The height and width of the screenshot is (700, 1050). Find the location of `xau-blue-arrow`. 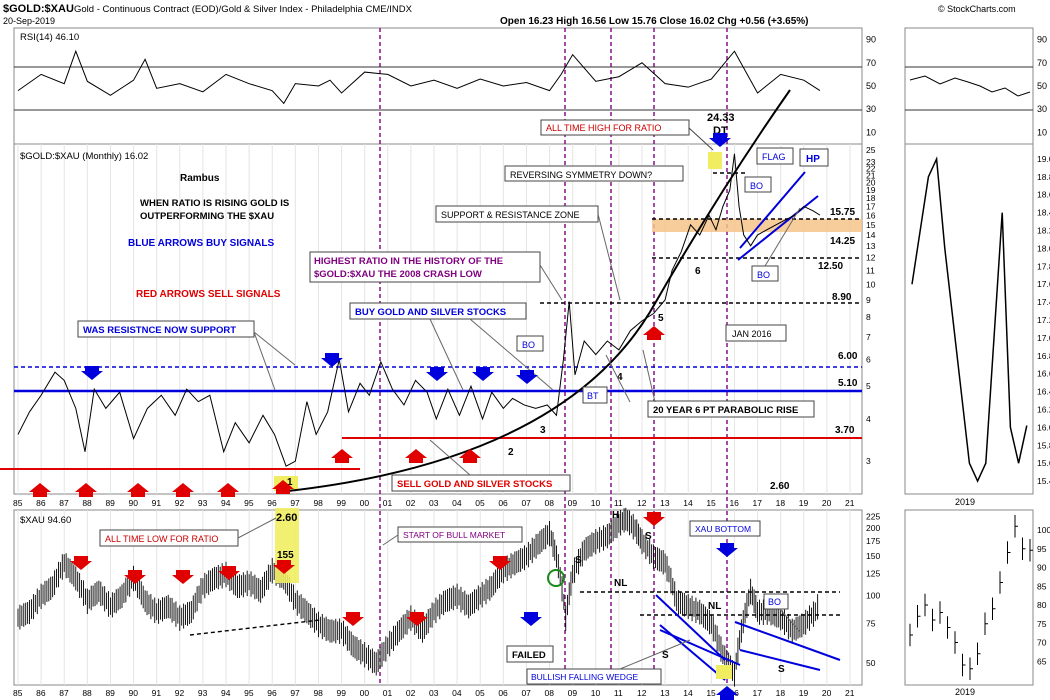

xau-blue-arrow is located at coordinates (531, 619).